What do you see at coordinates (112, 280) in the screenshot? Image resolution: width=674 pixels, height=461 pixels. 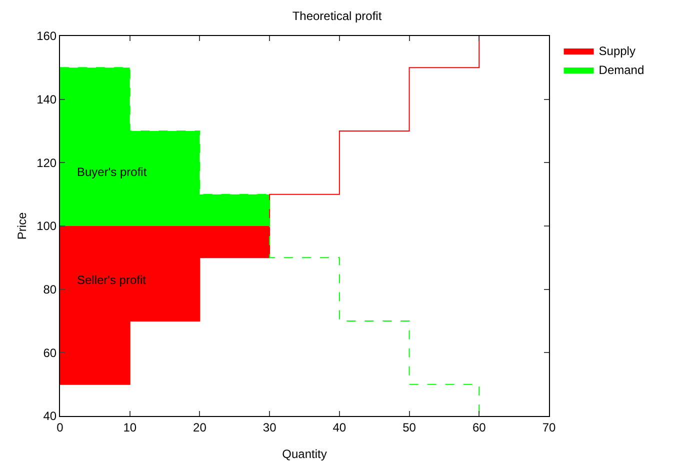 I see `annotation: Seller's profit` at bounding box center [112, 280].